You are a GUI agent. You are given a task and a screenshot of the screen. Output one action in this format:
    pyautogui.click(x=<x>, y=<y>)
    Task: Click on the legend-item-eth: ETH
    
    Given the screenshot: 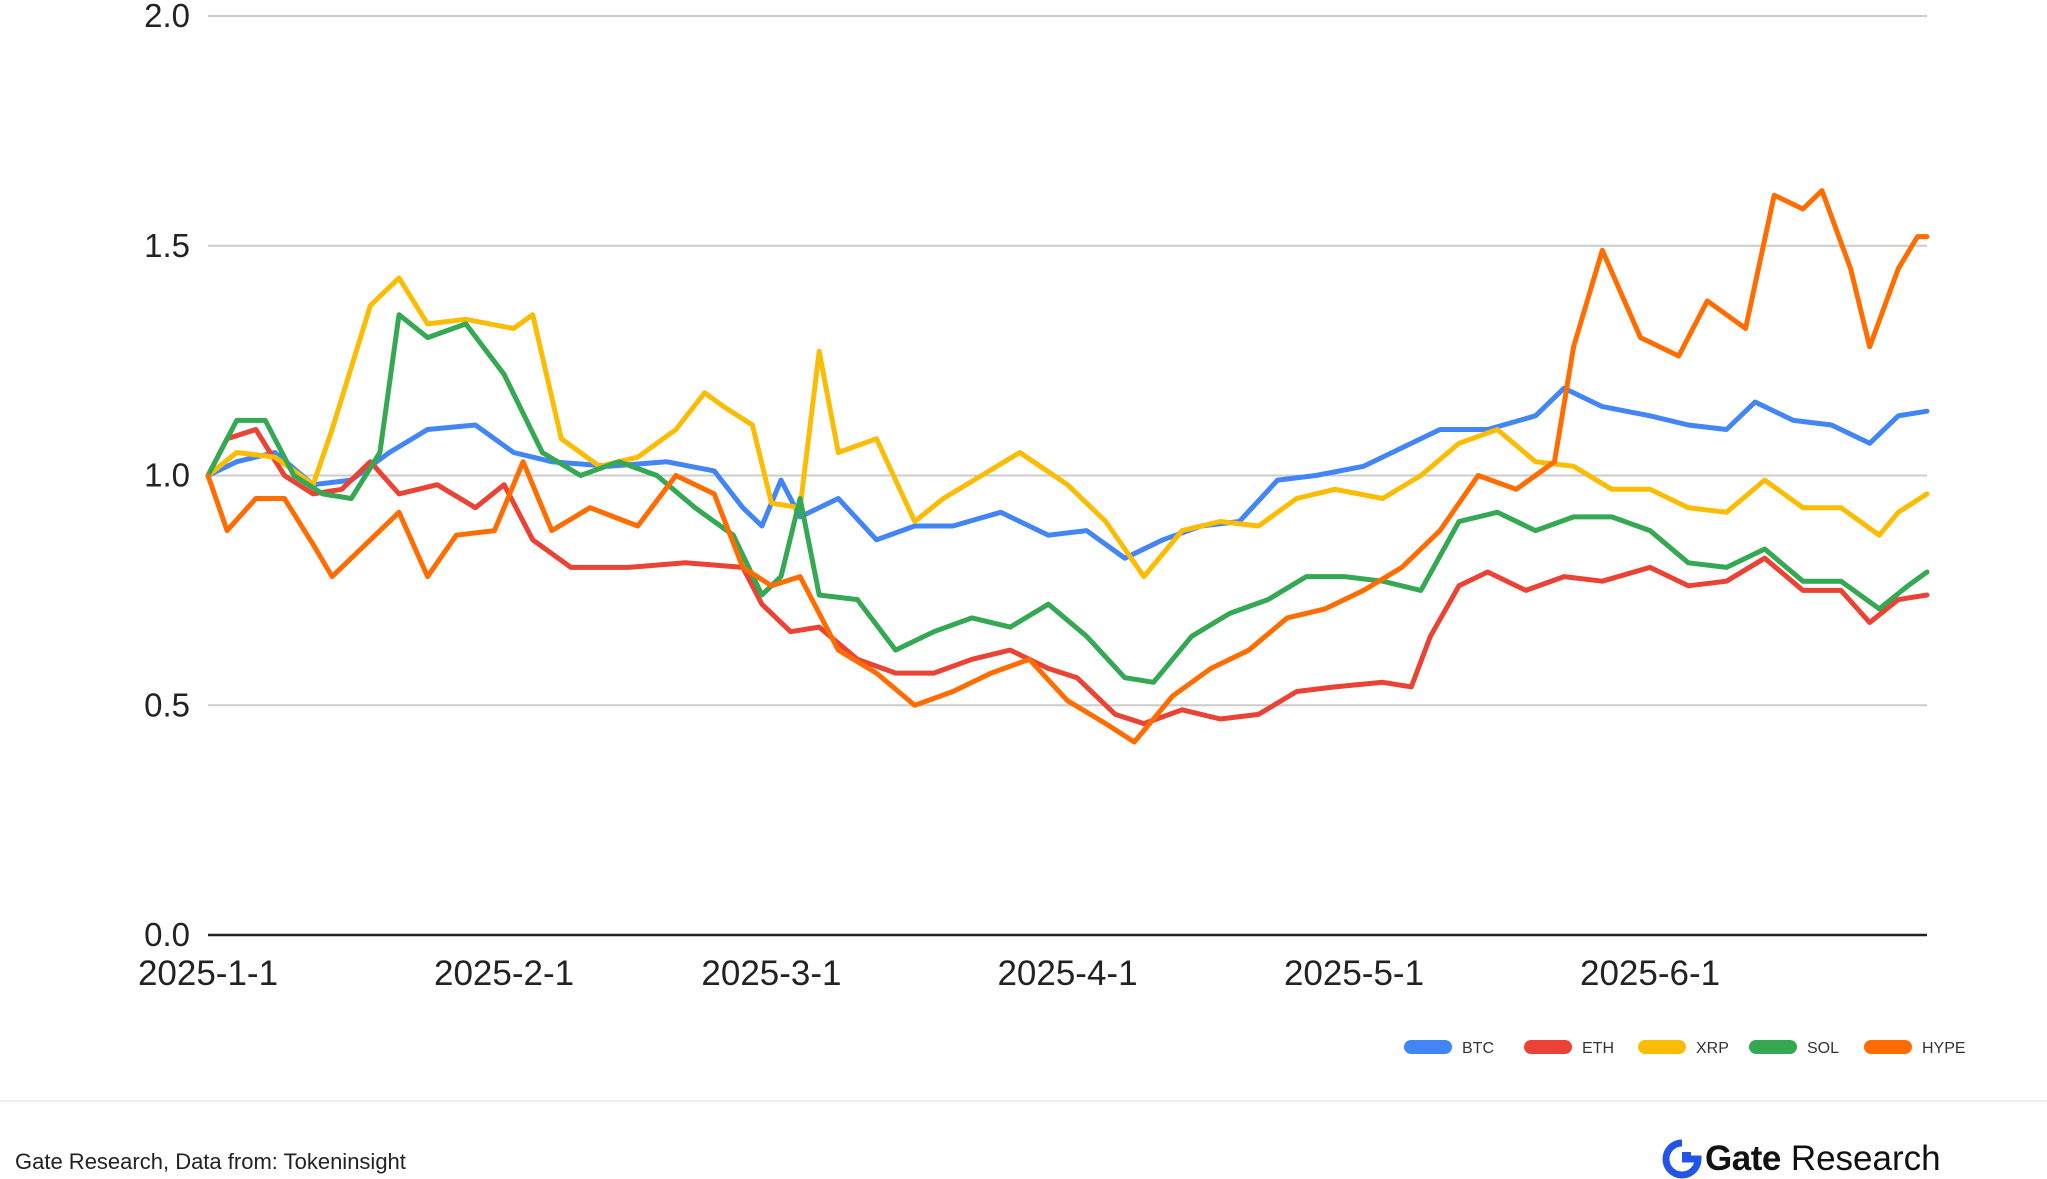 What is the action you would take?
    pyautogui.click(x=1569, y=1048)
    